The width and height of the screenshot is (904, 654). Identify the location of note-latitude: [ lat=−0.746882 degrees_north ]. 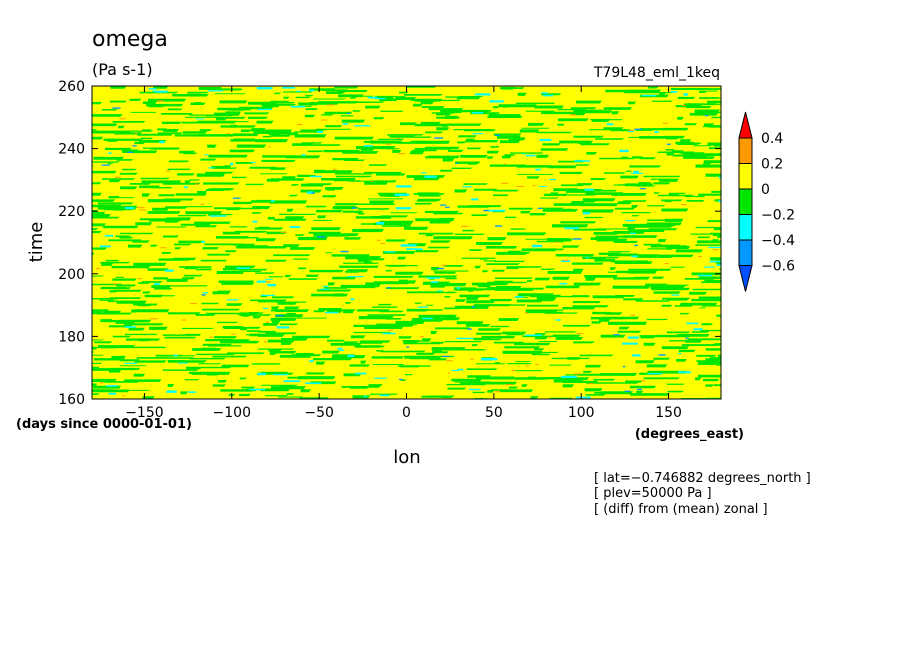
(702, 478).